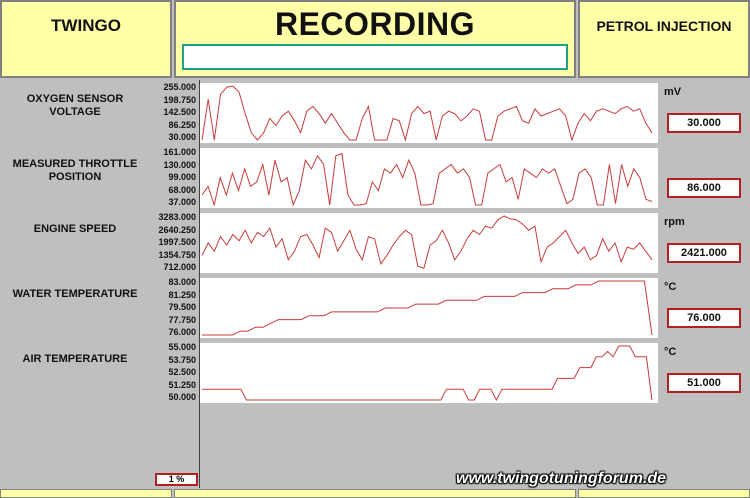  Describe the element at coordinates (176, 479) in the screenshot. I see `progress-indicator: 1 %` at that location.